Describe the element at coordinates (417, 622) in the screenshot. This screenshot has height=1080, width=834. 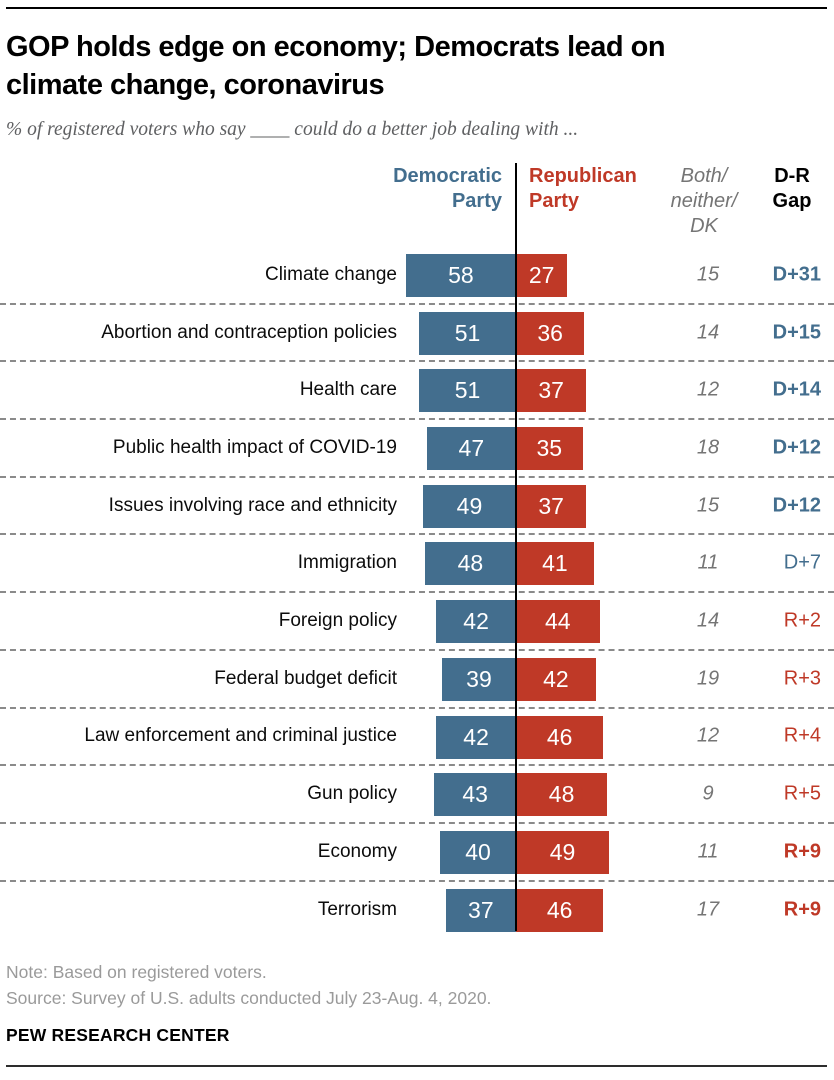
I see `table-row: Foreign policy 42 44 14 R+2` at that location.